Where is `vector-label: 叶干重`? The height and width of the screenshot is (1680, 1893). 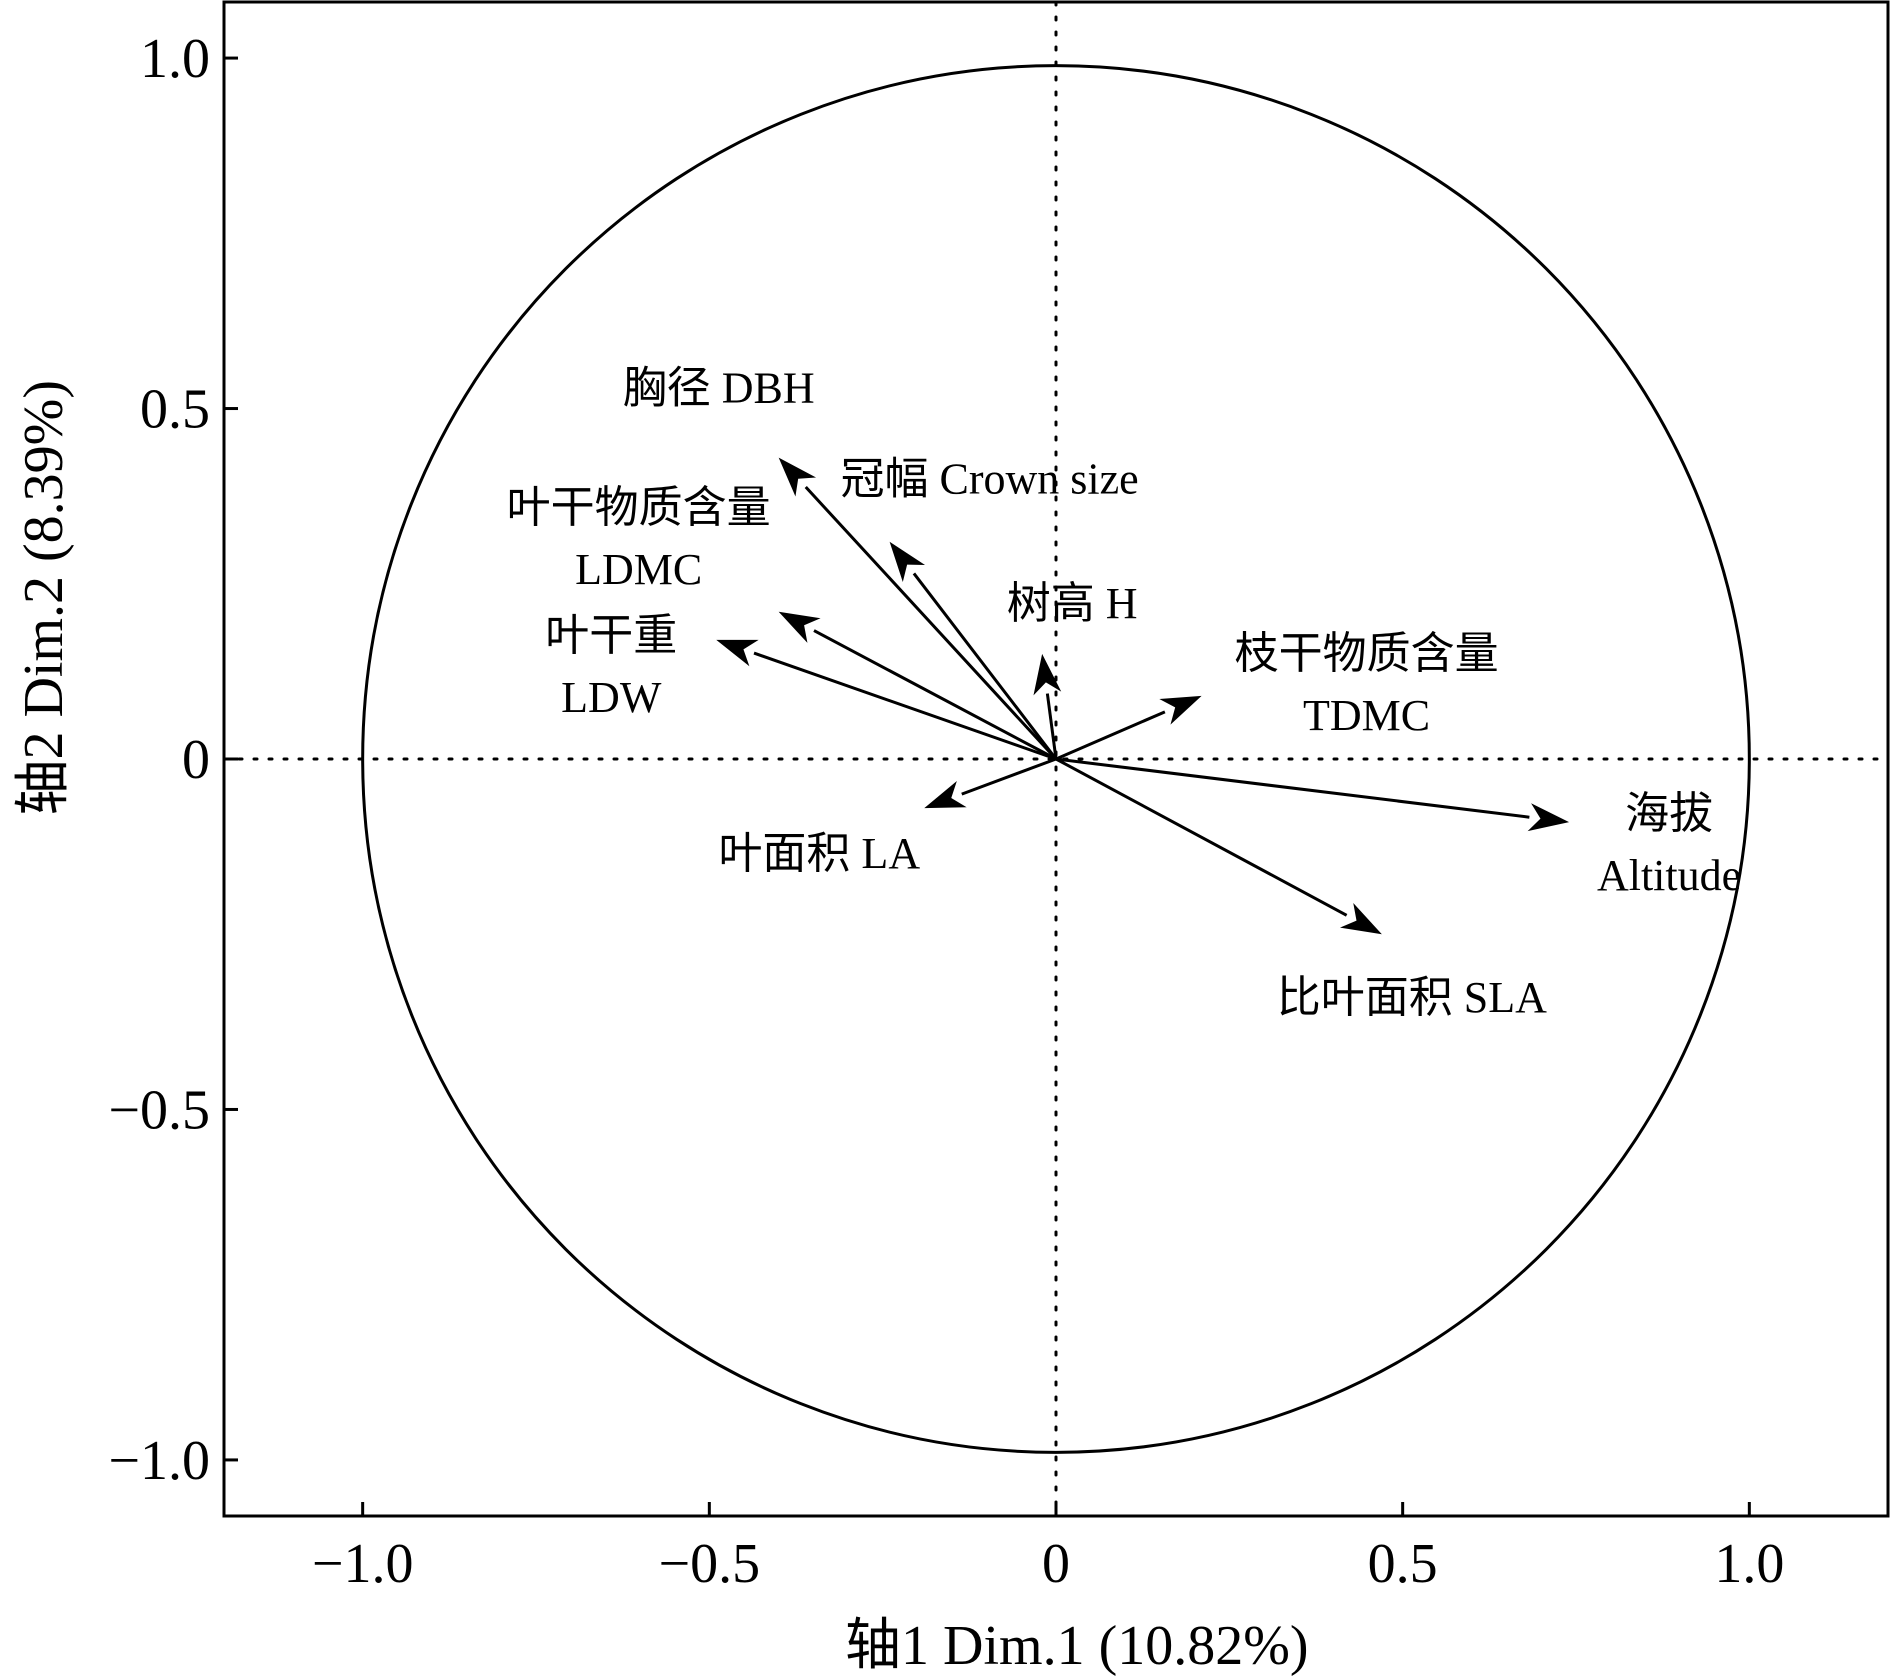 vector-label: 叶干重 is located at coordinates (611, 635).